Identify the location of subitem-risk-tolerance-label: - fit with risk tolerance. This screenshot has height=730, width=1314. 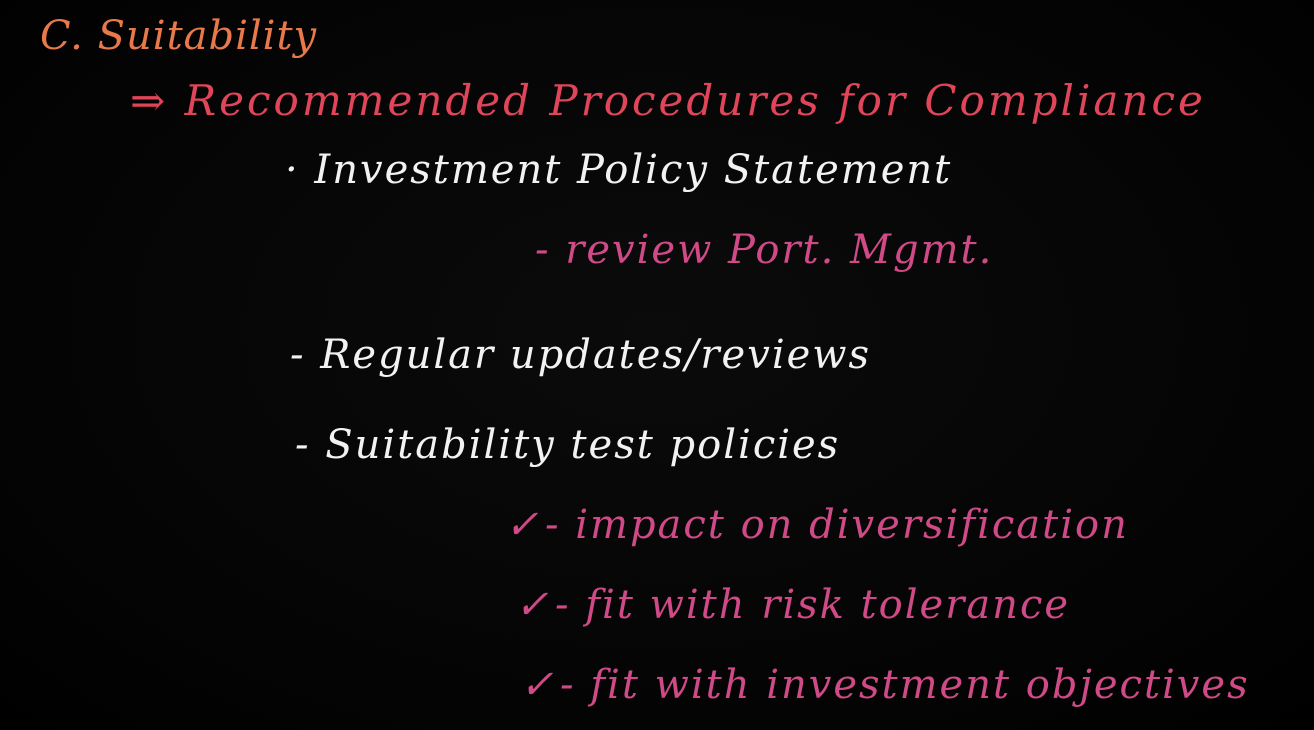
(813, 605).